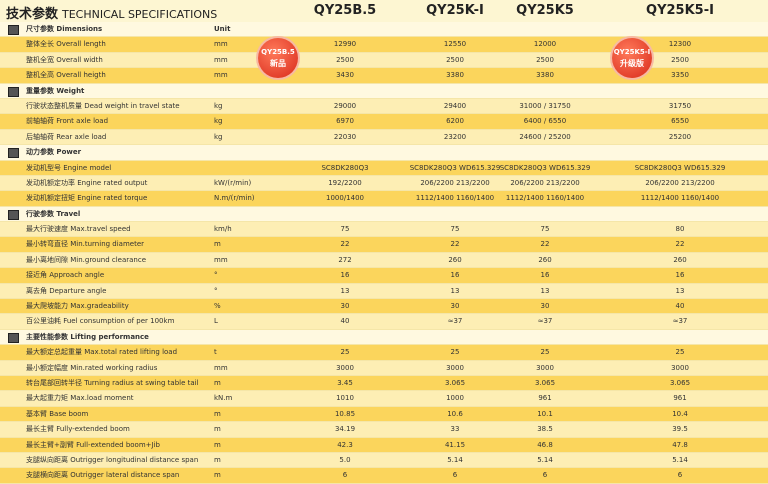 The width and height of the screenshot is (768, 484). Describe the element at coordinates (680, 413) in the screenshot. I see `spec-value: 10.4` at that location.